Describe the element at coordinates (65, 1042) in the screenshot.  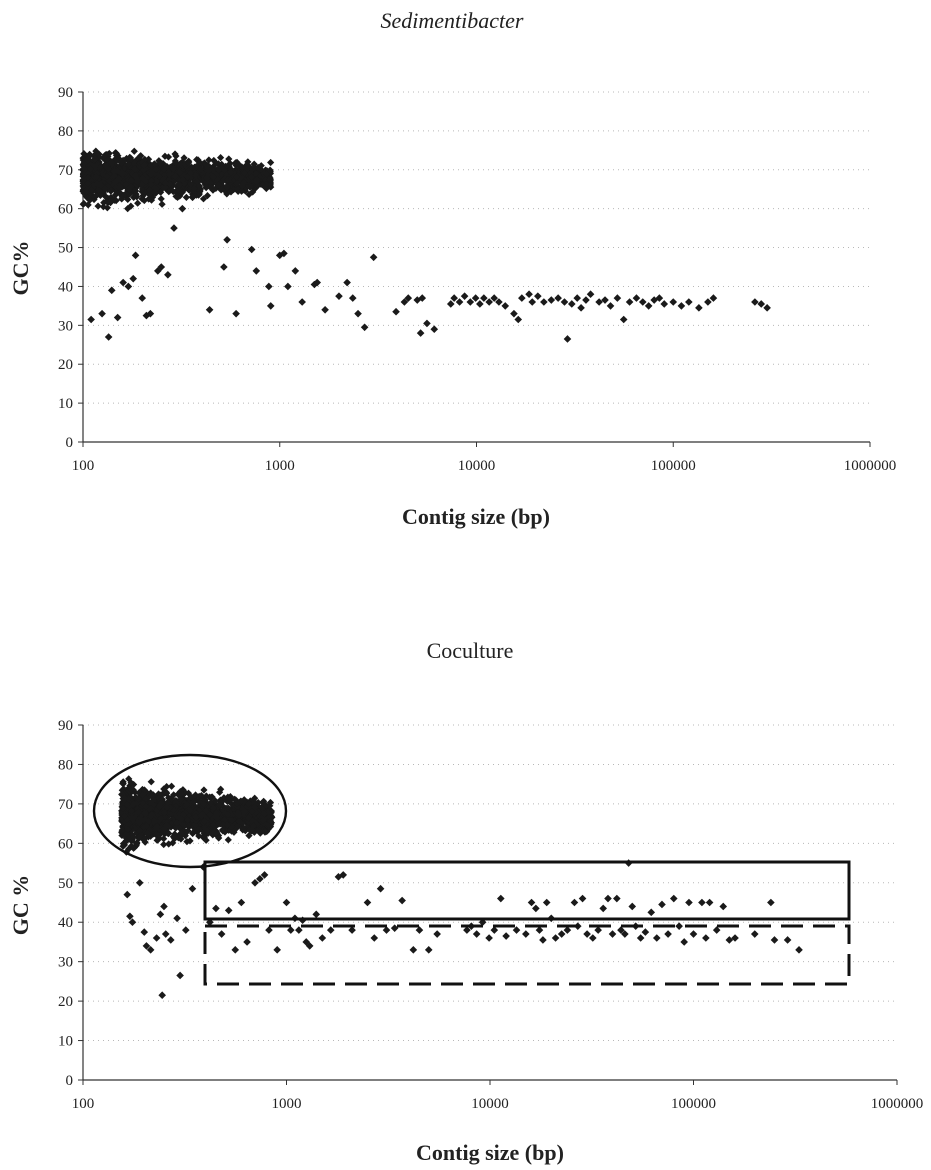
I see `y-tick-label: 10` at that location.